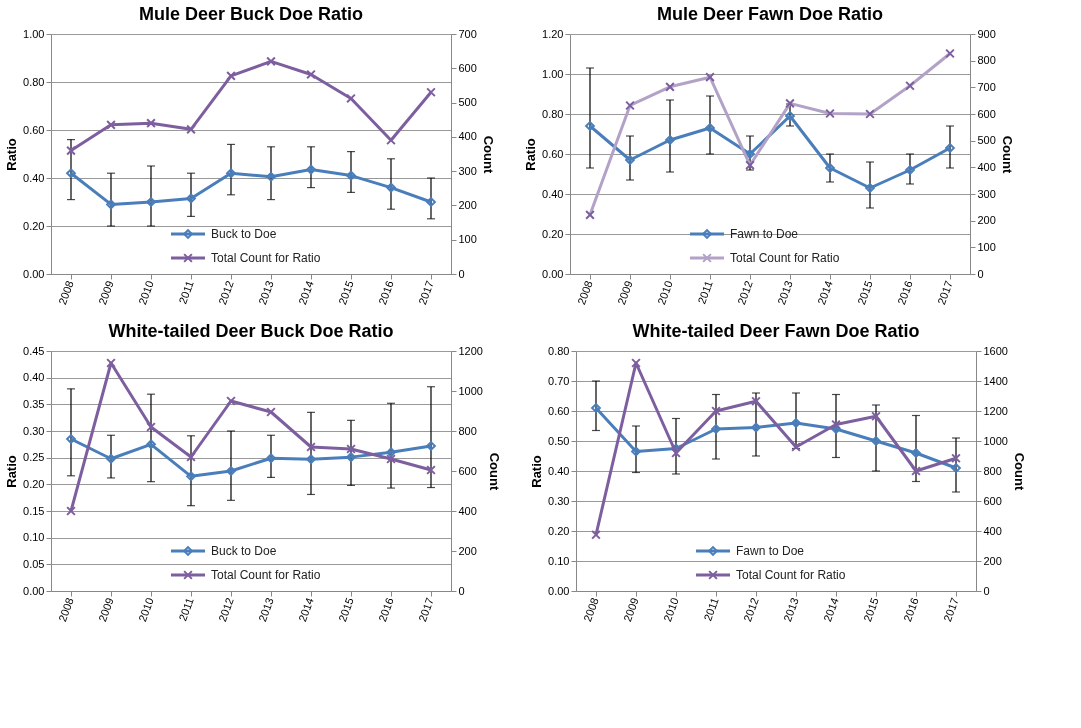 The width and height of the screenshot is (1081, 728). What do you see at coordinates (34, 403) in the screenshot?
I see `y-tick-label: 0.35` at bounding box center [34, 403].